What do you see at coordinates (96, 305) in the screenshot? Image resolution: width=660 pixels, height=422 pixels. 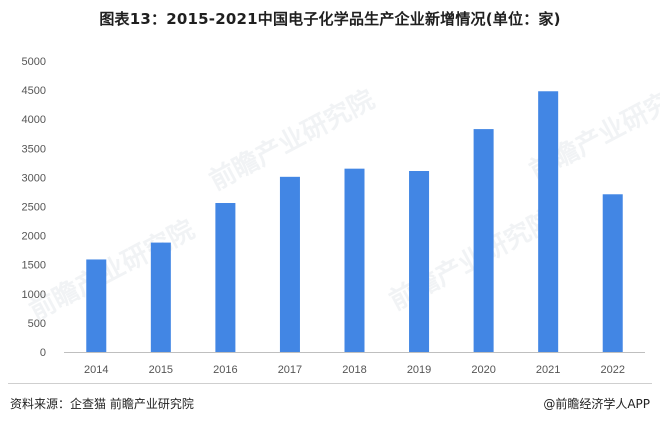 I see `bar-2014` at bounding box center [96, 305].